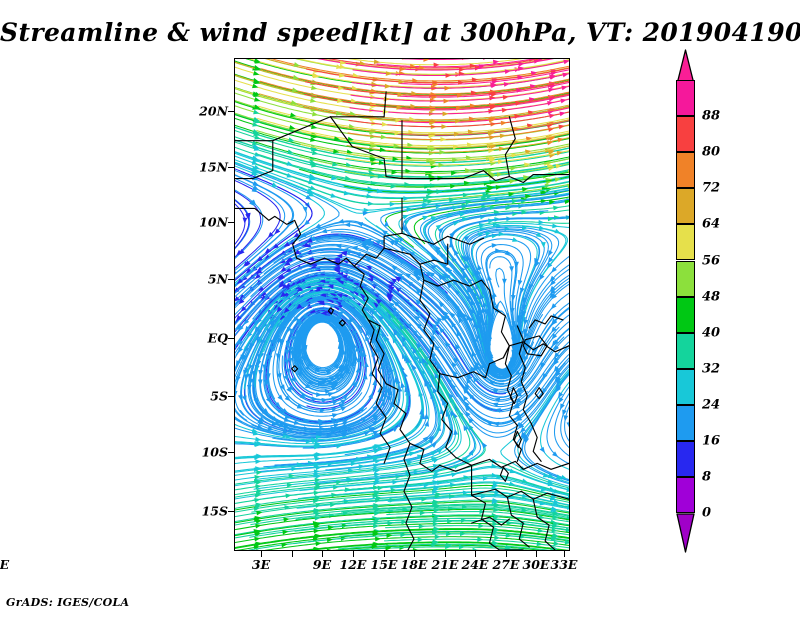 Image resolution: width=800 pixels, height=618 pixels. Describe the element at coordinates (711, 441) in the screenshot. I see `colorbar-tick-label: 16` at that location.